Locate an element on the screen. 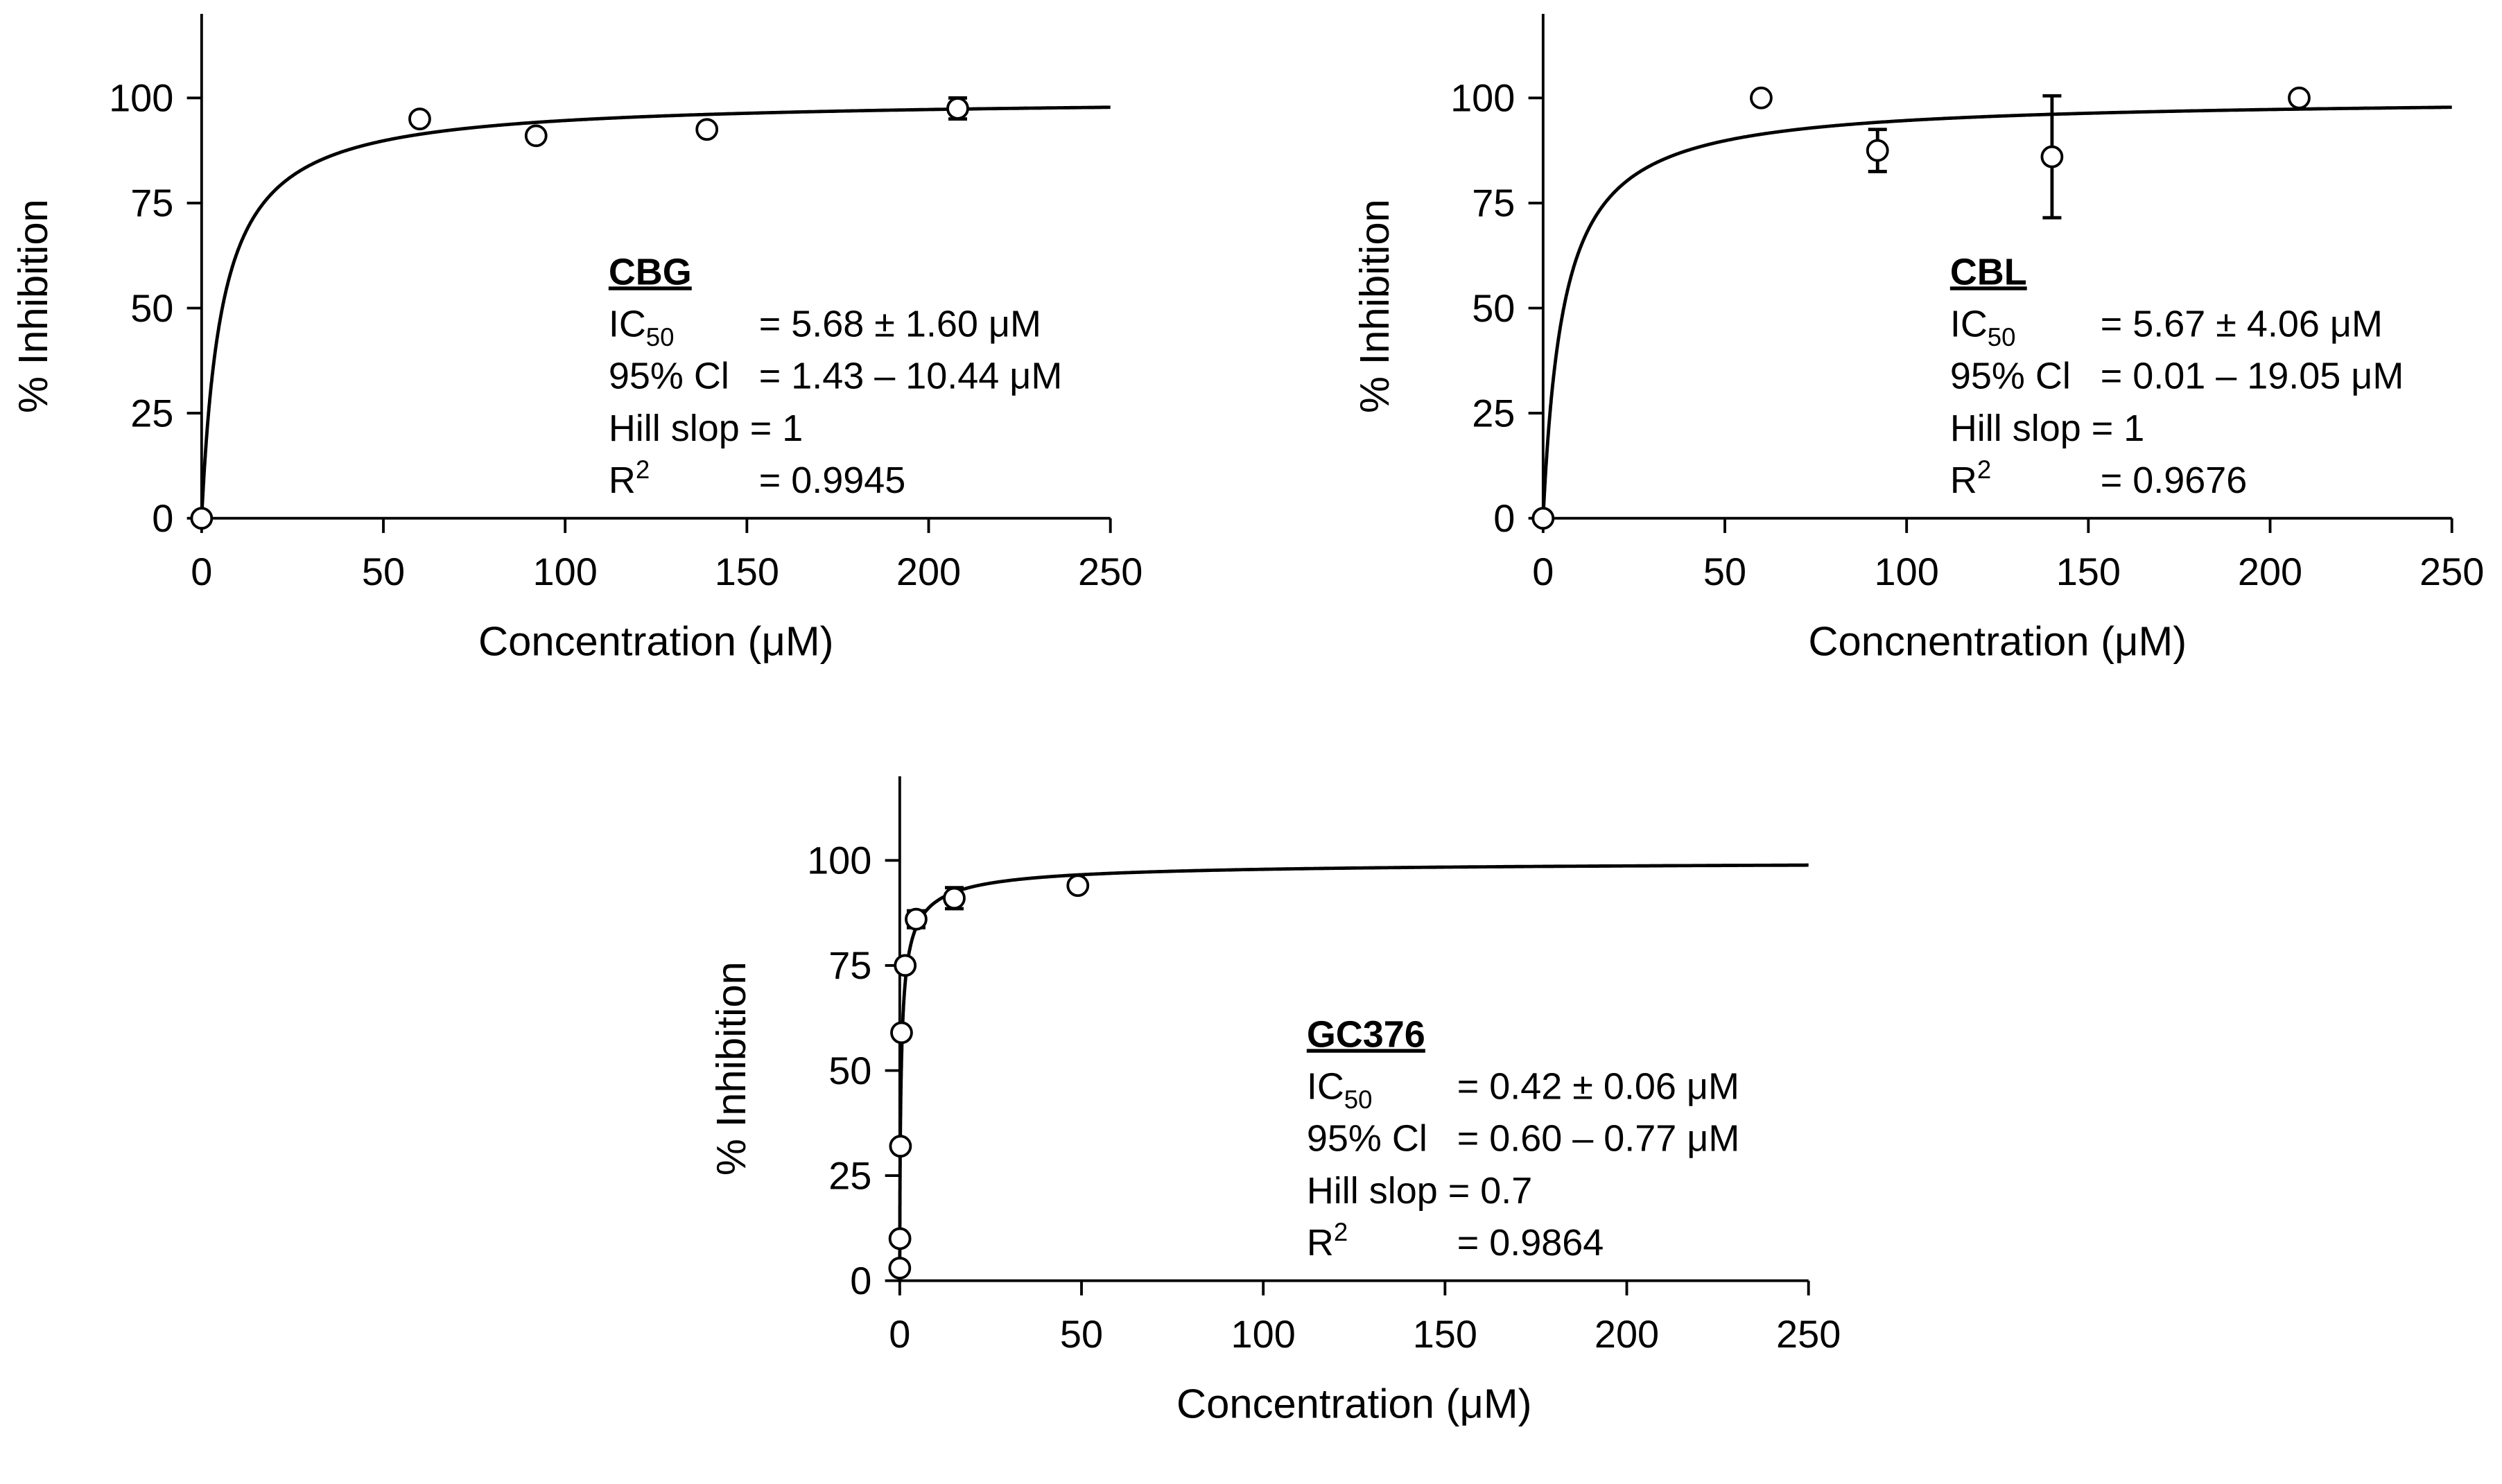 The image size is (2502, 1484). ic50-value: = 5.68 ± 1.60 μM is located at coordinates (900, 324).